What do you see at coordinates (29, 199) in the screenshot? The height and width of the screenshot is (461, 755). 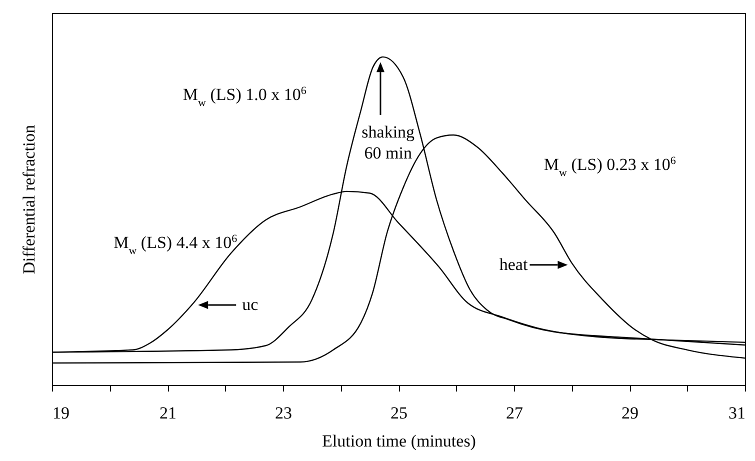 I see `y-axis-title: Differential refraction` at bounding box center [29, 199].